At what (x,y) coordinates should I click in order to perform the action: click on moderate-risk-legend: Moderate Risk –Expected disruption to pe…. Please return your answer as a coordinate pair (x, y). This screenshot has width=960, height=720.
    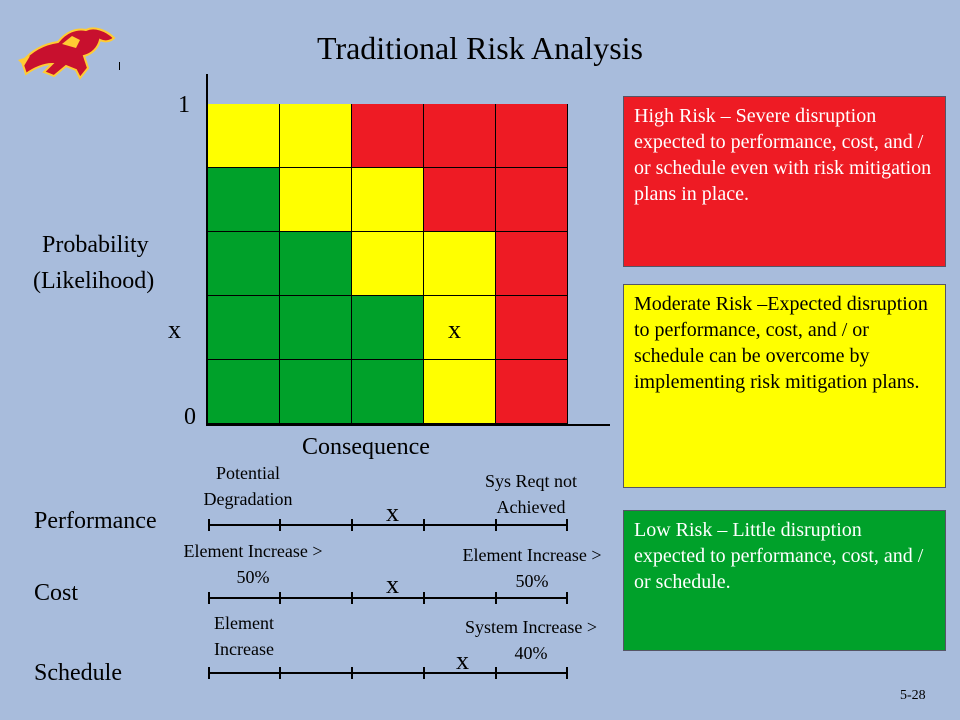
    Looking at the image, I should click on (784, 386).